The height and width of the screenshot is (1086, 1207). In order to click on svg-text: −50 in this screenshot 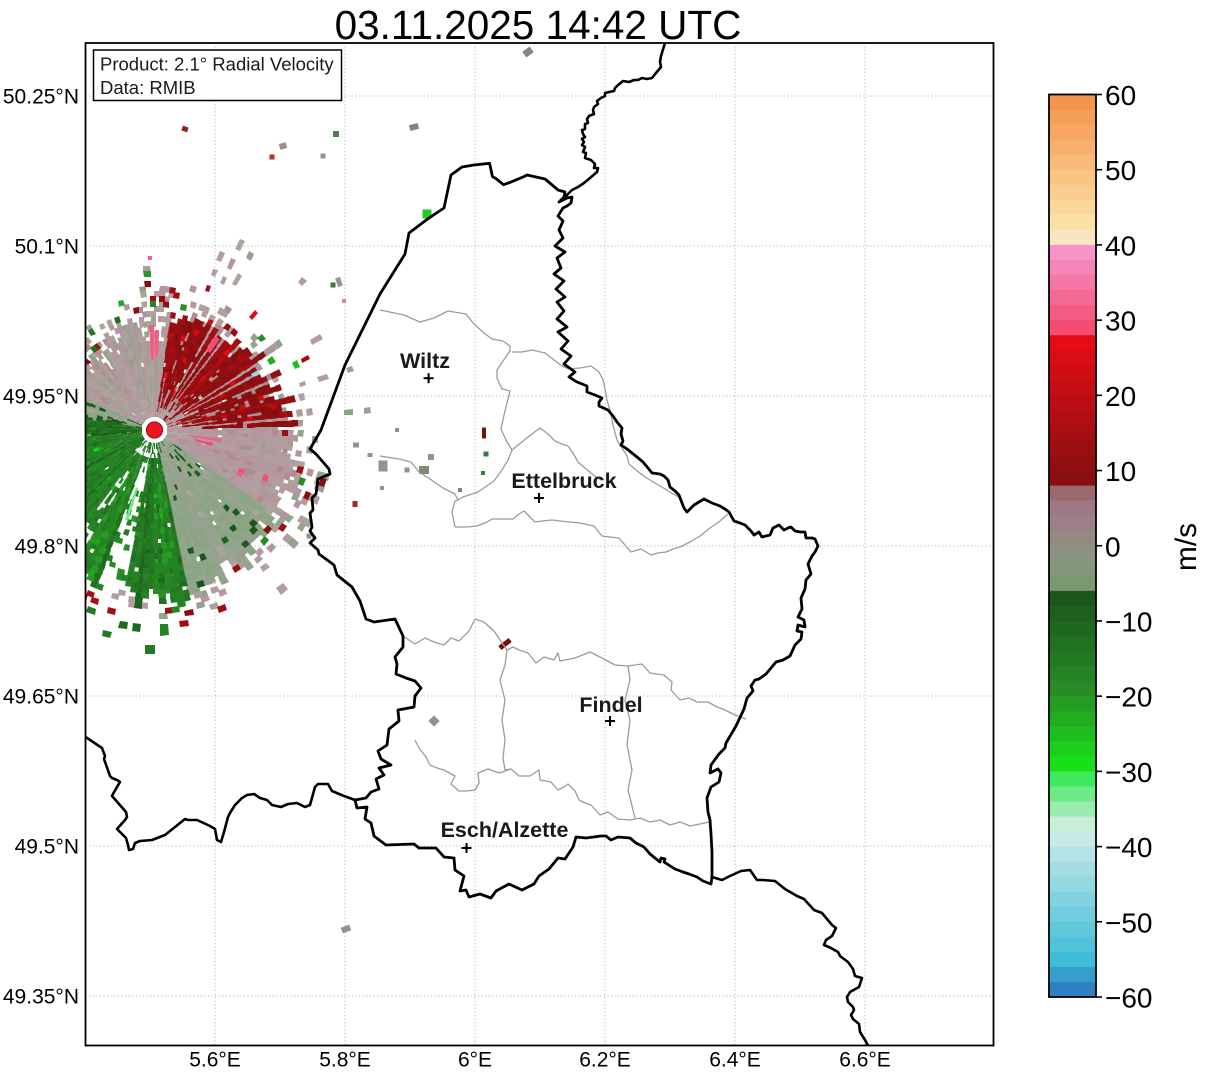, I will do `click(1129, 922)`.